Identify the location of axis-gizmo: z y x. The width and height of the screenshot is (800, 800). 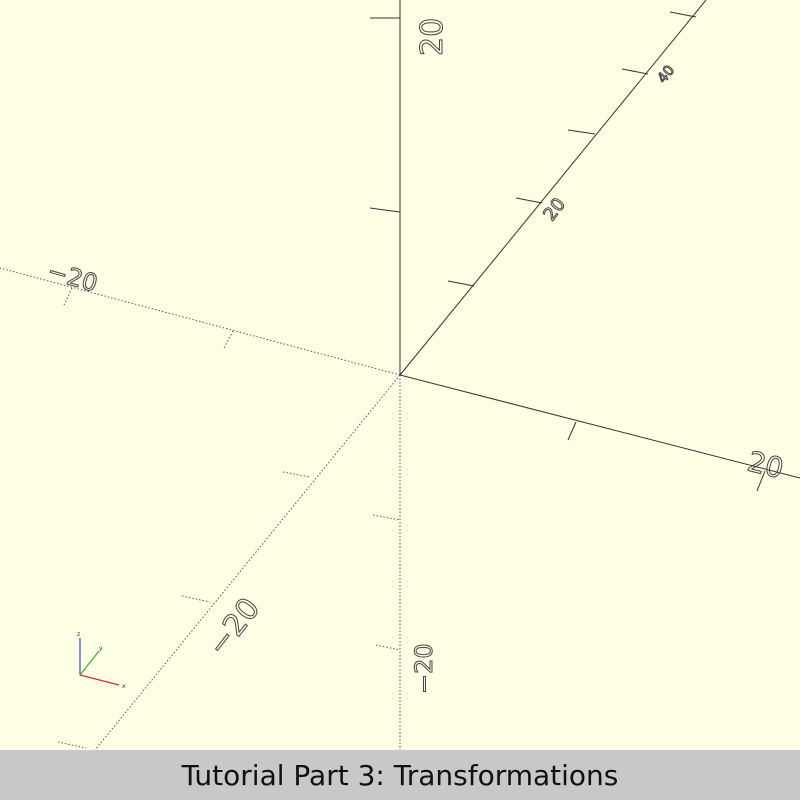
(101, 660).